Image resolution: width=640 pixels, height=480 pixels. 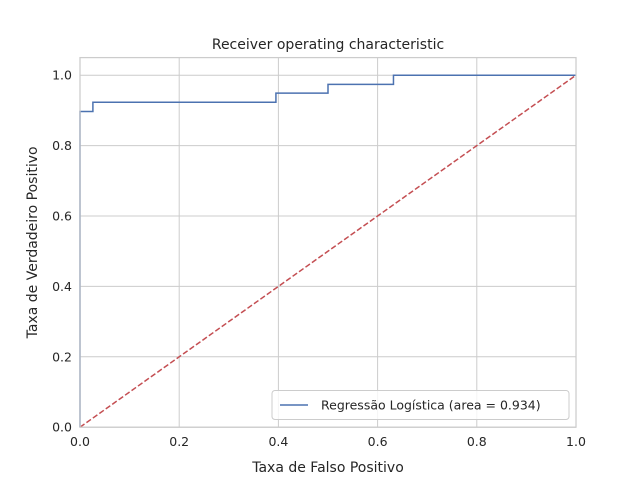 I want to click on chart-title: Receiver operating characteristic, so click(x=328, y=45).